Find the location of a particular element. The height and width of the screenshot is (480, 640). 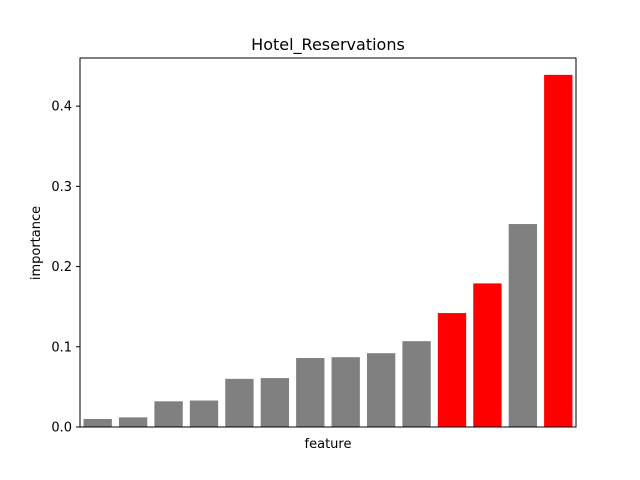

y-axis-ticks: 0.0 0.1 0.2 0.3 0.4 is located at coordinates (65, 268).